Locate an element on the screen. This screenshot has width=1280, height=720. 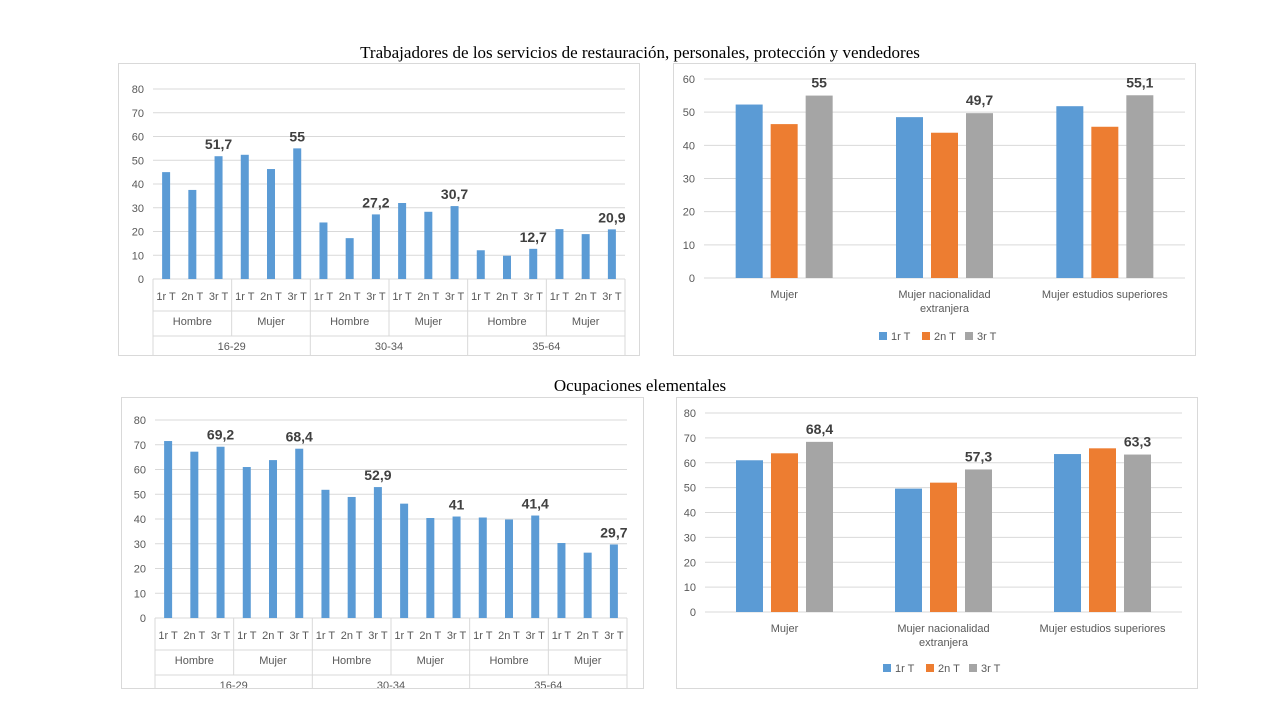
data-label: 20,9 is located at coordinates (611, 217).